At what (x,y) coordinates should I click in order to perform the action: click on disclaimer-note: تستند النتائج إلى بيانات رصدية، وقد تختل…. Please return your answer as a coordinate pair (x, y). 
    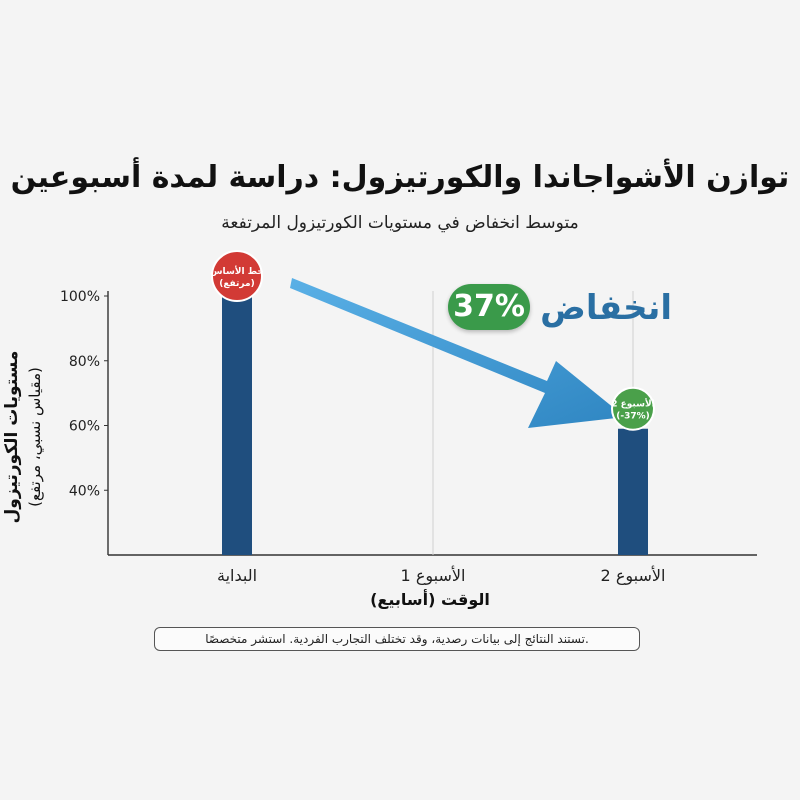
    Looking at the image, I should click on (397, 639).